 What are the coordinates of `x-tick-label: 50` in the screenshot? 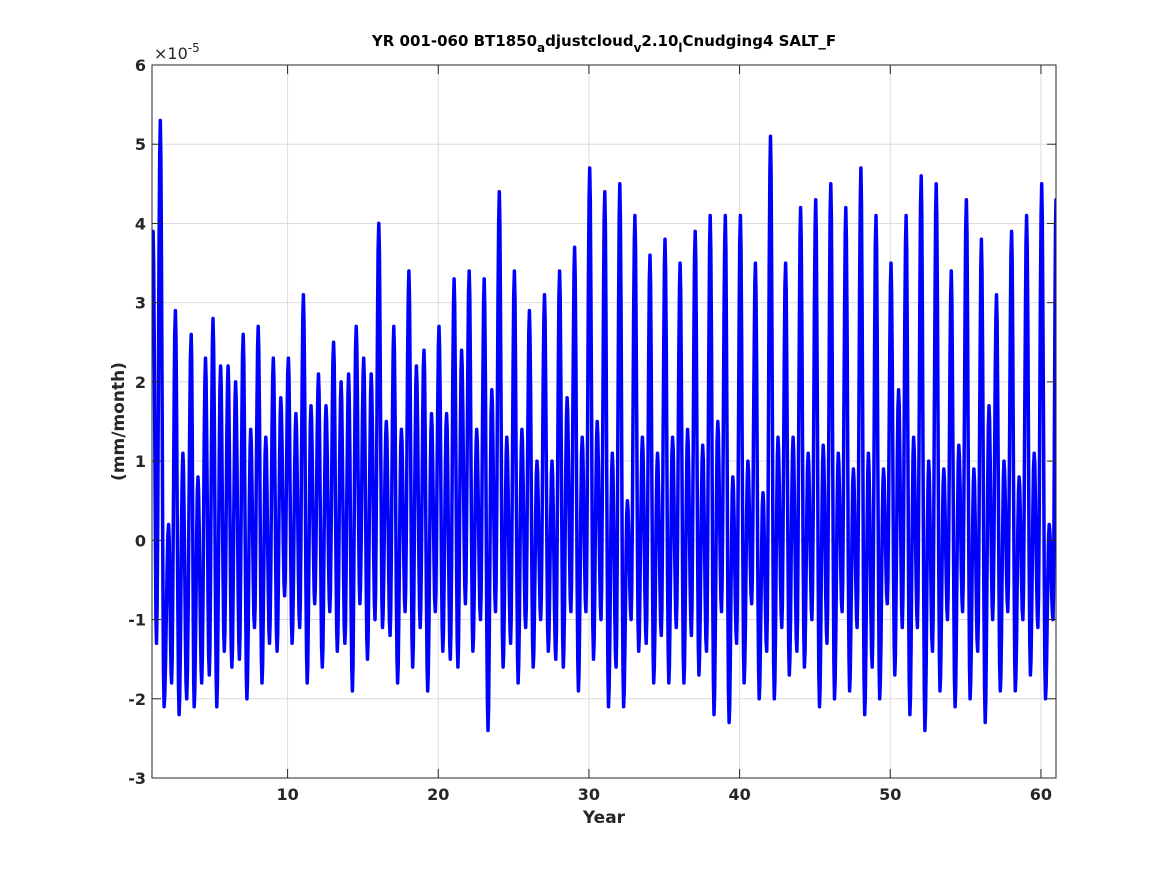 It's located at (890, 794).